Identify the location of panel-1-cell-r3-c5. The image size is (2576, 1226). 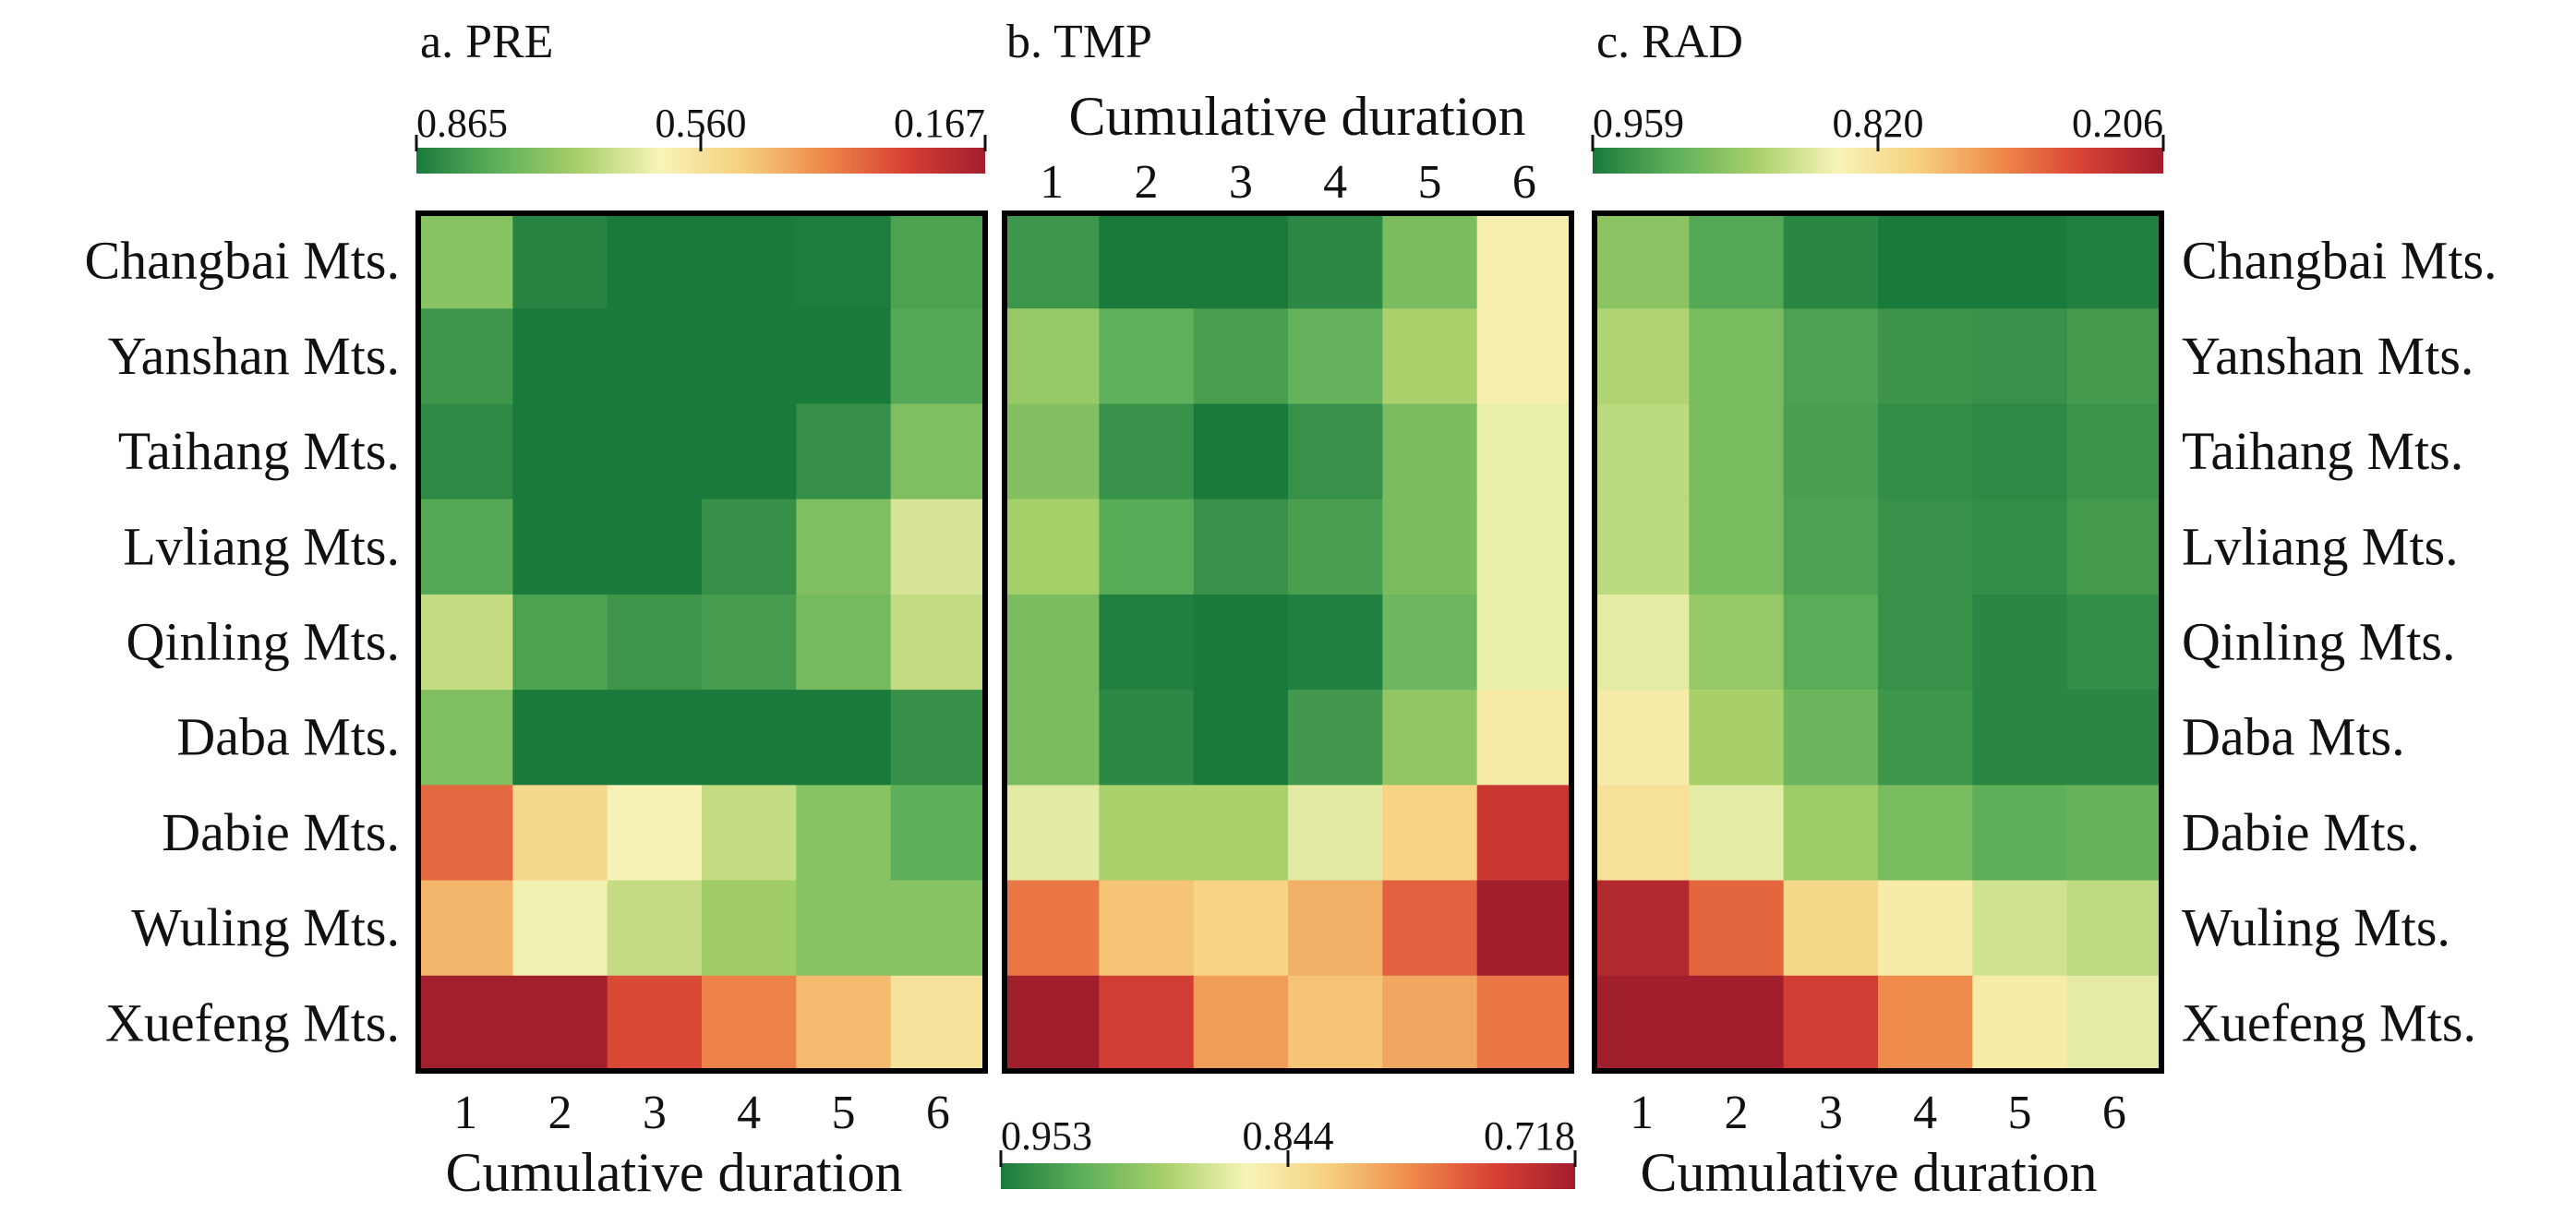
(844, 452).